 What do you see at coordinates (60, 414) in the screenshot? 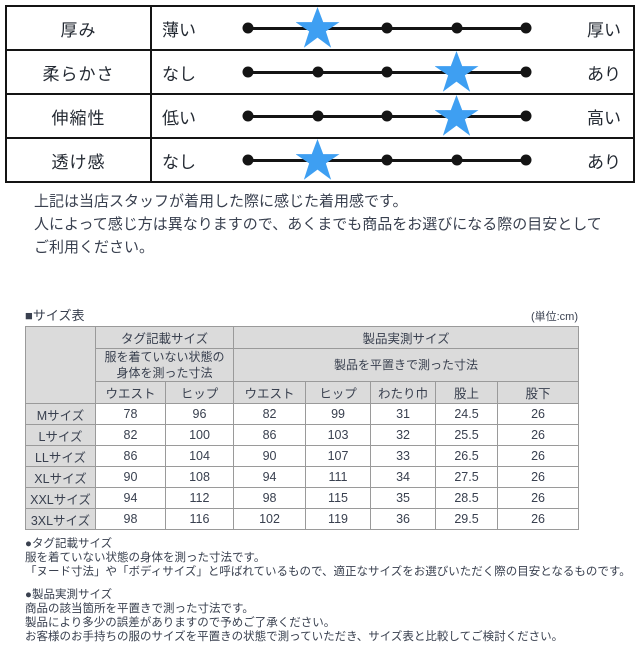
I see `size-row-label: Mサイズ` at bounding box center [60, 414].